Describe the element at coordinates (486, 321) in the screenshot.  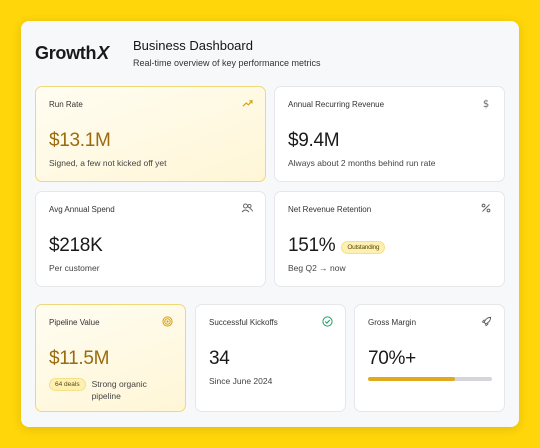
I see `rocket-icon` at that location.